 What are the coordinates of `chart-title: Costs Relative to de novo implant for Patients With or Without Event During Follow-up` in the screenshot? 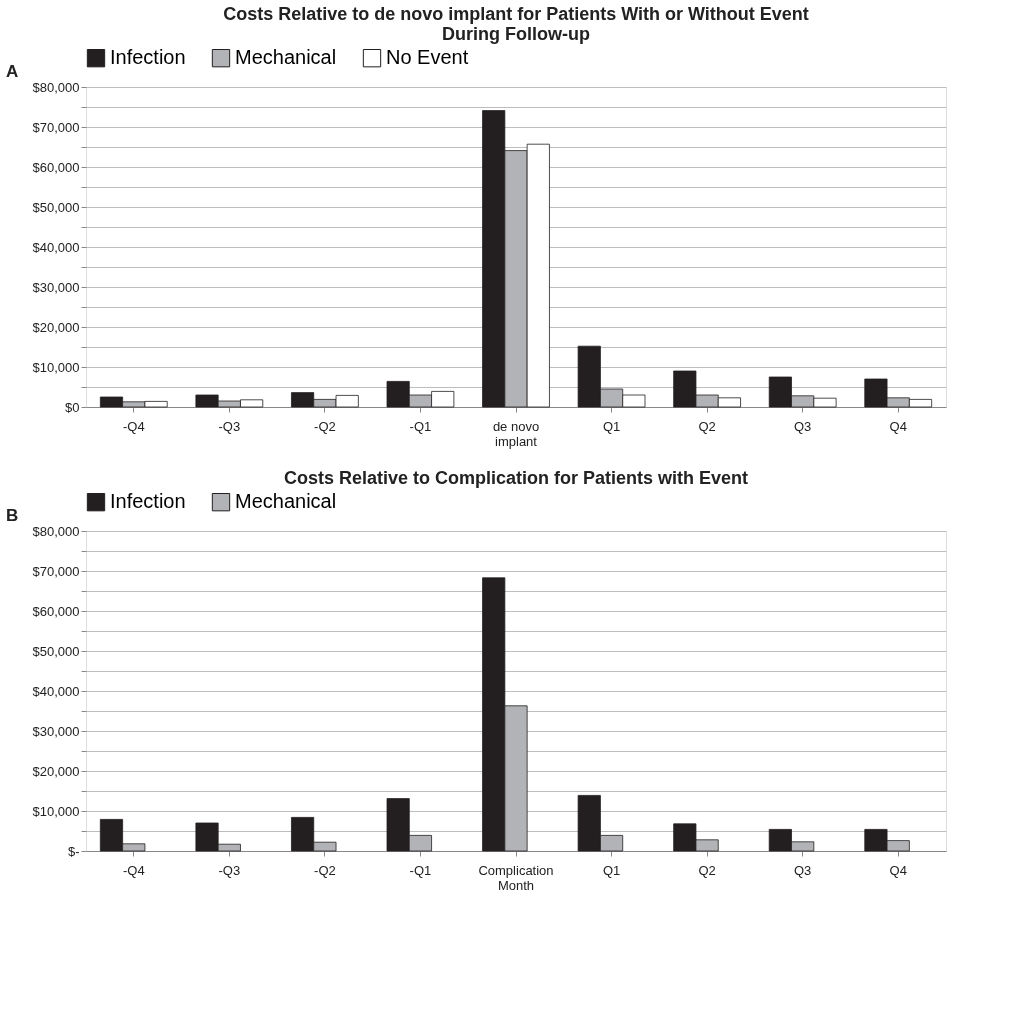 It's located at (516, 24).